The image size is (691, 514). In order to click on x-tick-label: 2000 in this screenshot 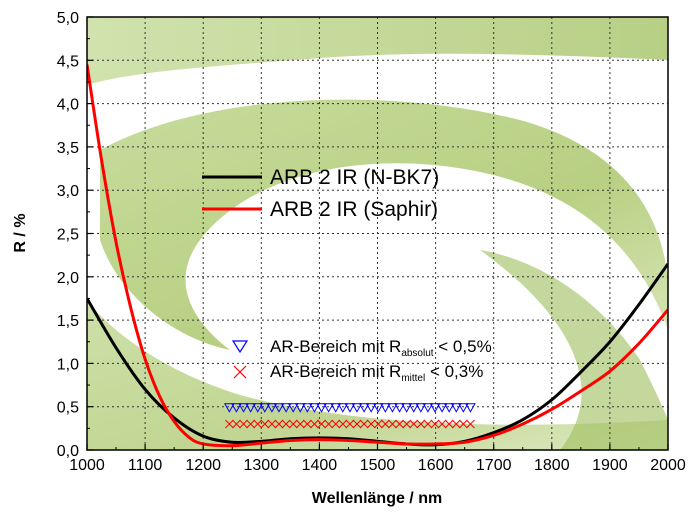, I will do `click(668, 465)`.